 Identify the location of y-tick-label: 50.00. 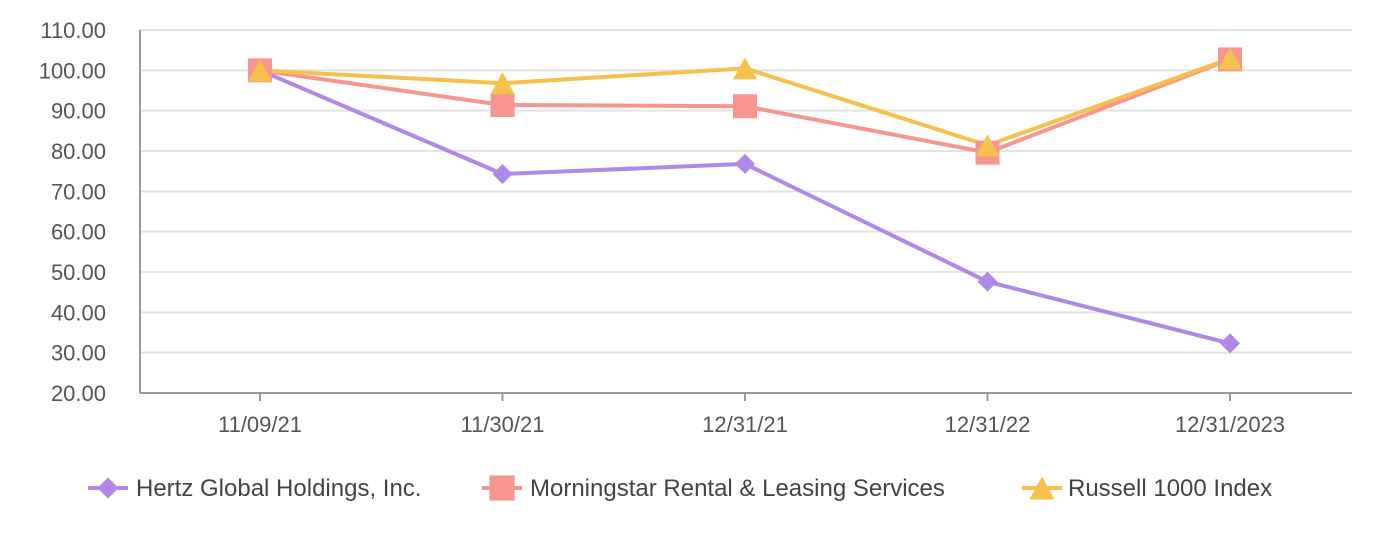
(78, 272).